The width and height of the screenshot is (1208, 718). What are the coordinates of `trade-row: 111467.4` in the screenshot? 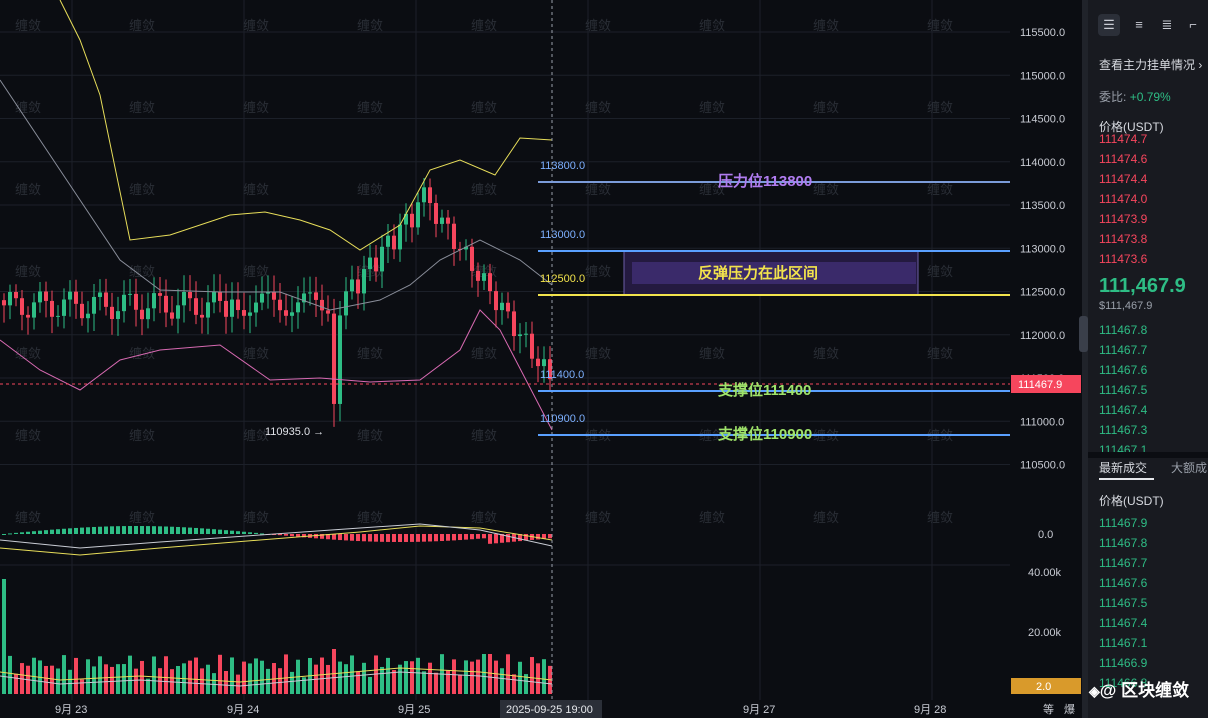 It's located at (1123, 623).